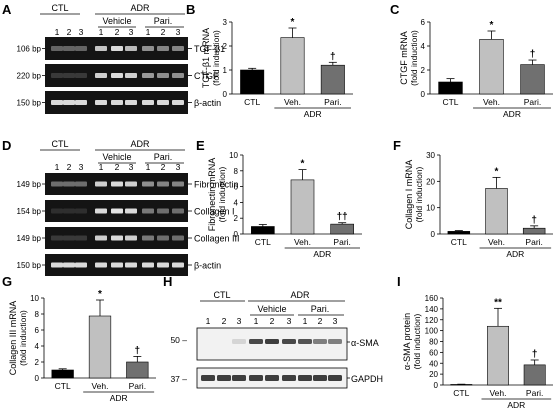 Image resolution: width=560 pixels, height=408 pixels. What do you see at coordinates (367, 379) in the screenshot?
I see `band-target-label: GAPDH` at bounding box center [367, 379].